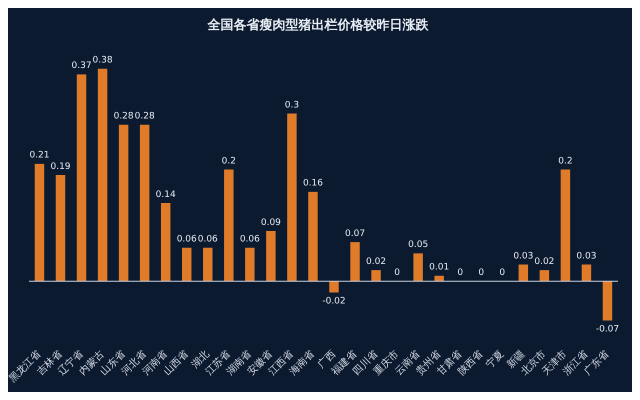  Describe the element at coordinates (39, 155) in the screenshot. I see `data-label: 0.21` at that location.